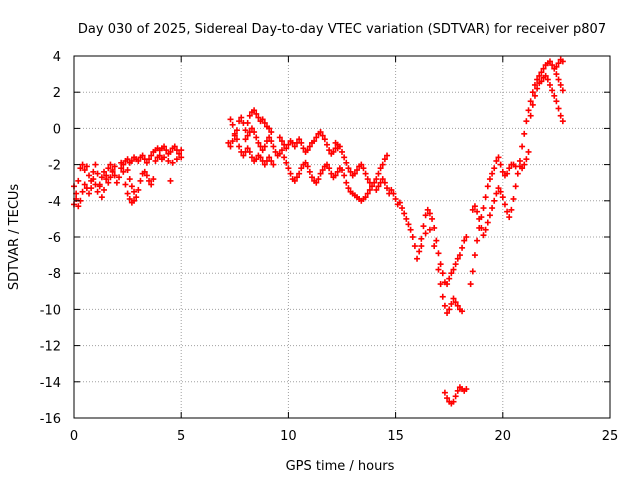  What do you see at coordinates (57, 93) in the screenshot?
I see `y-tick-label: 2` at bounding box center [57, 93].